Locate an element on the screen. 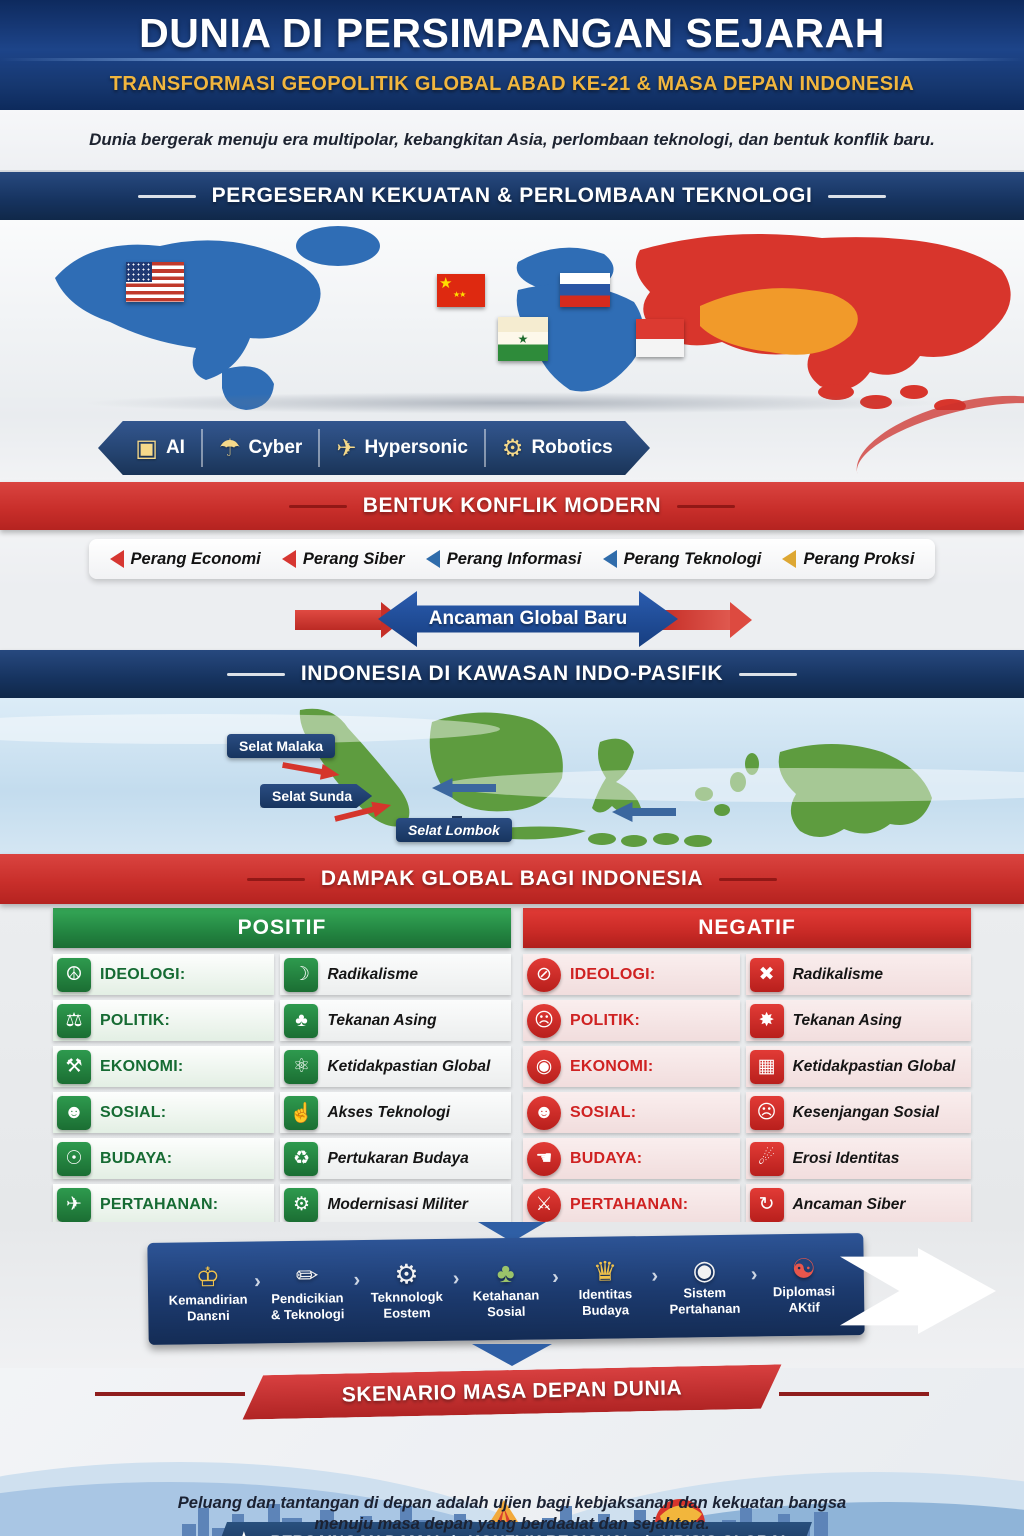 The width and height of the screenshot is (1024, 1536). table-row: ⚔ PERTAHANAN: ↻ Ancaman Siber is located at coordinates (747, 1204).